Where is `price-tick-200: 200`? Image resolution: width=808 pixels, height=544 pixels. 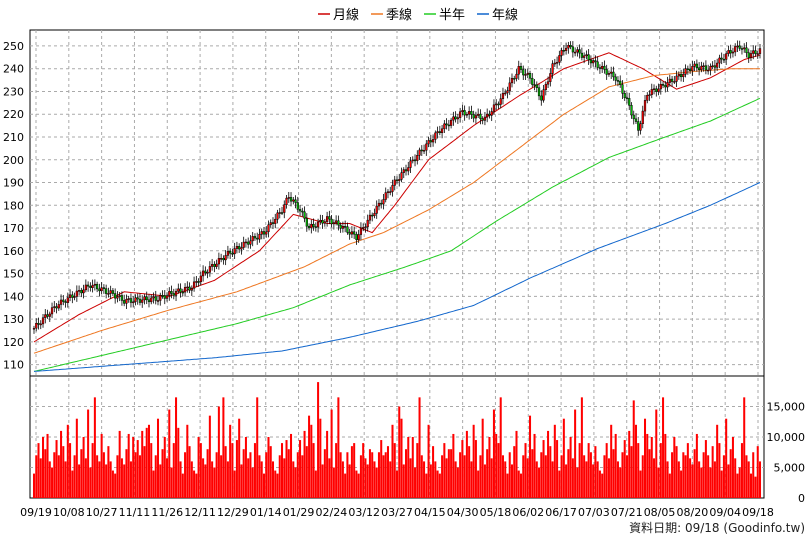 price-tick-200: 200 is located at coordinates (13, 160).